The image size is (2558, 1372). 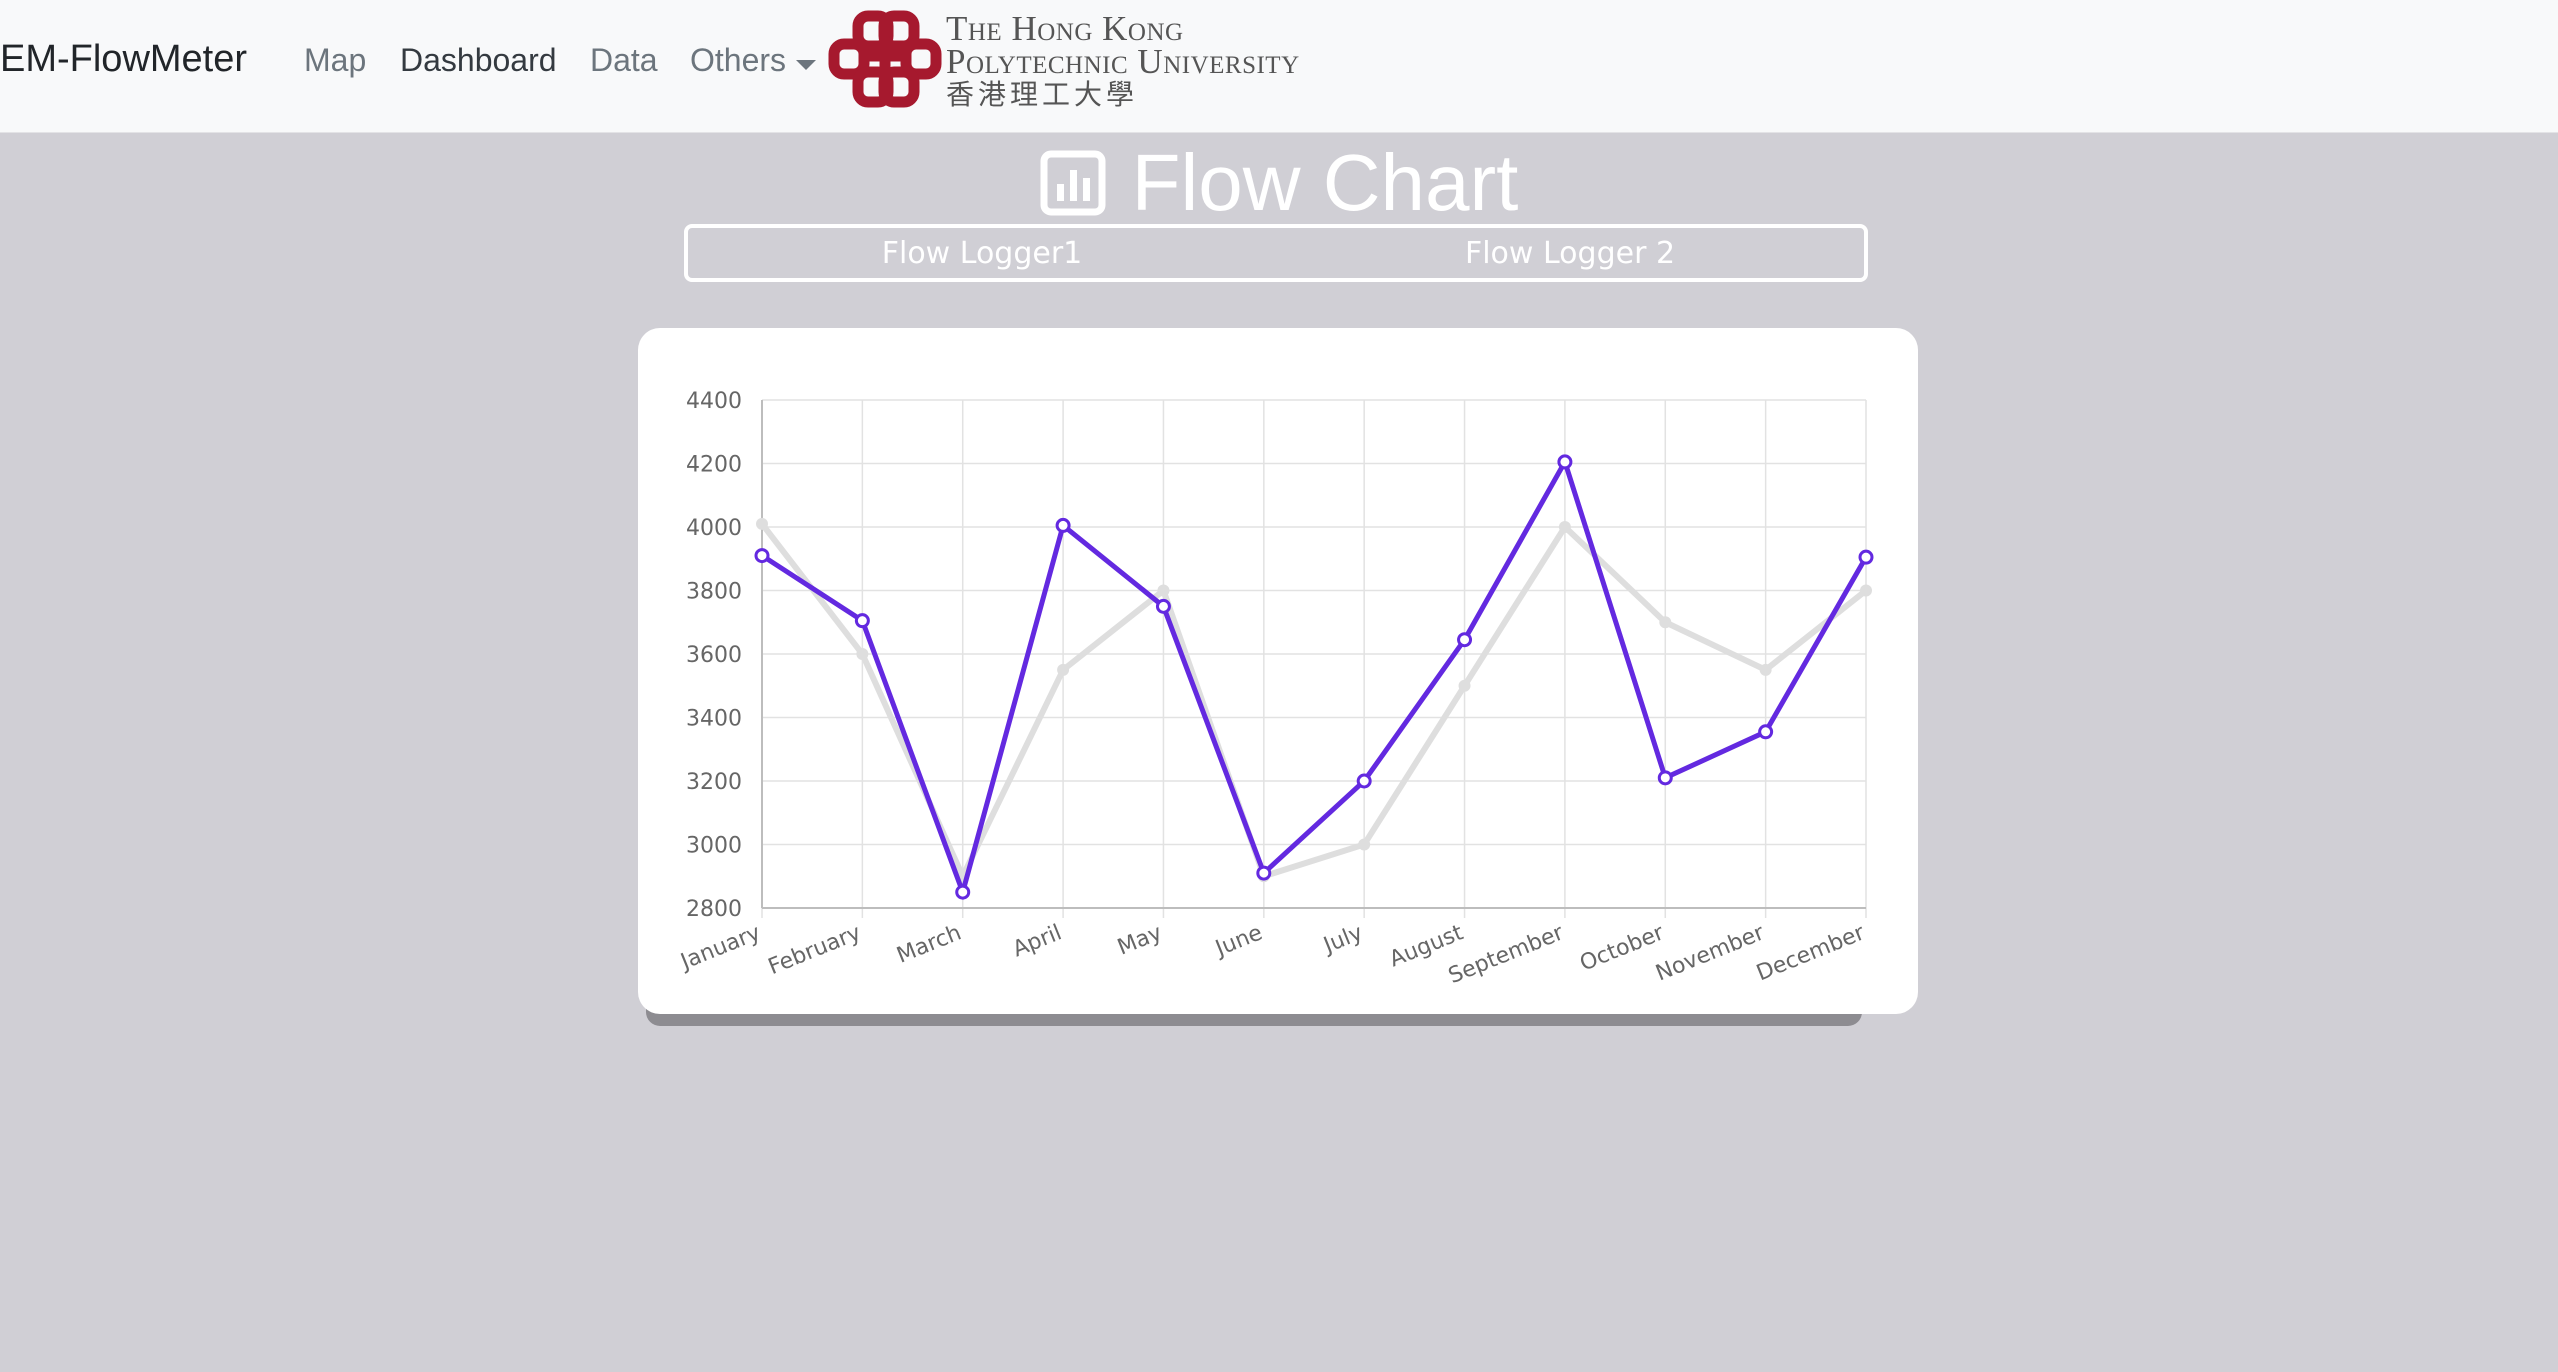 What do you see at coordinates (714, 528) in the screenshot?
I see `y-tick-label: 4000` at bounding box center [714, 528].